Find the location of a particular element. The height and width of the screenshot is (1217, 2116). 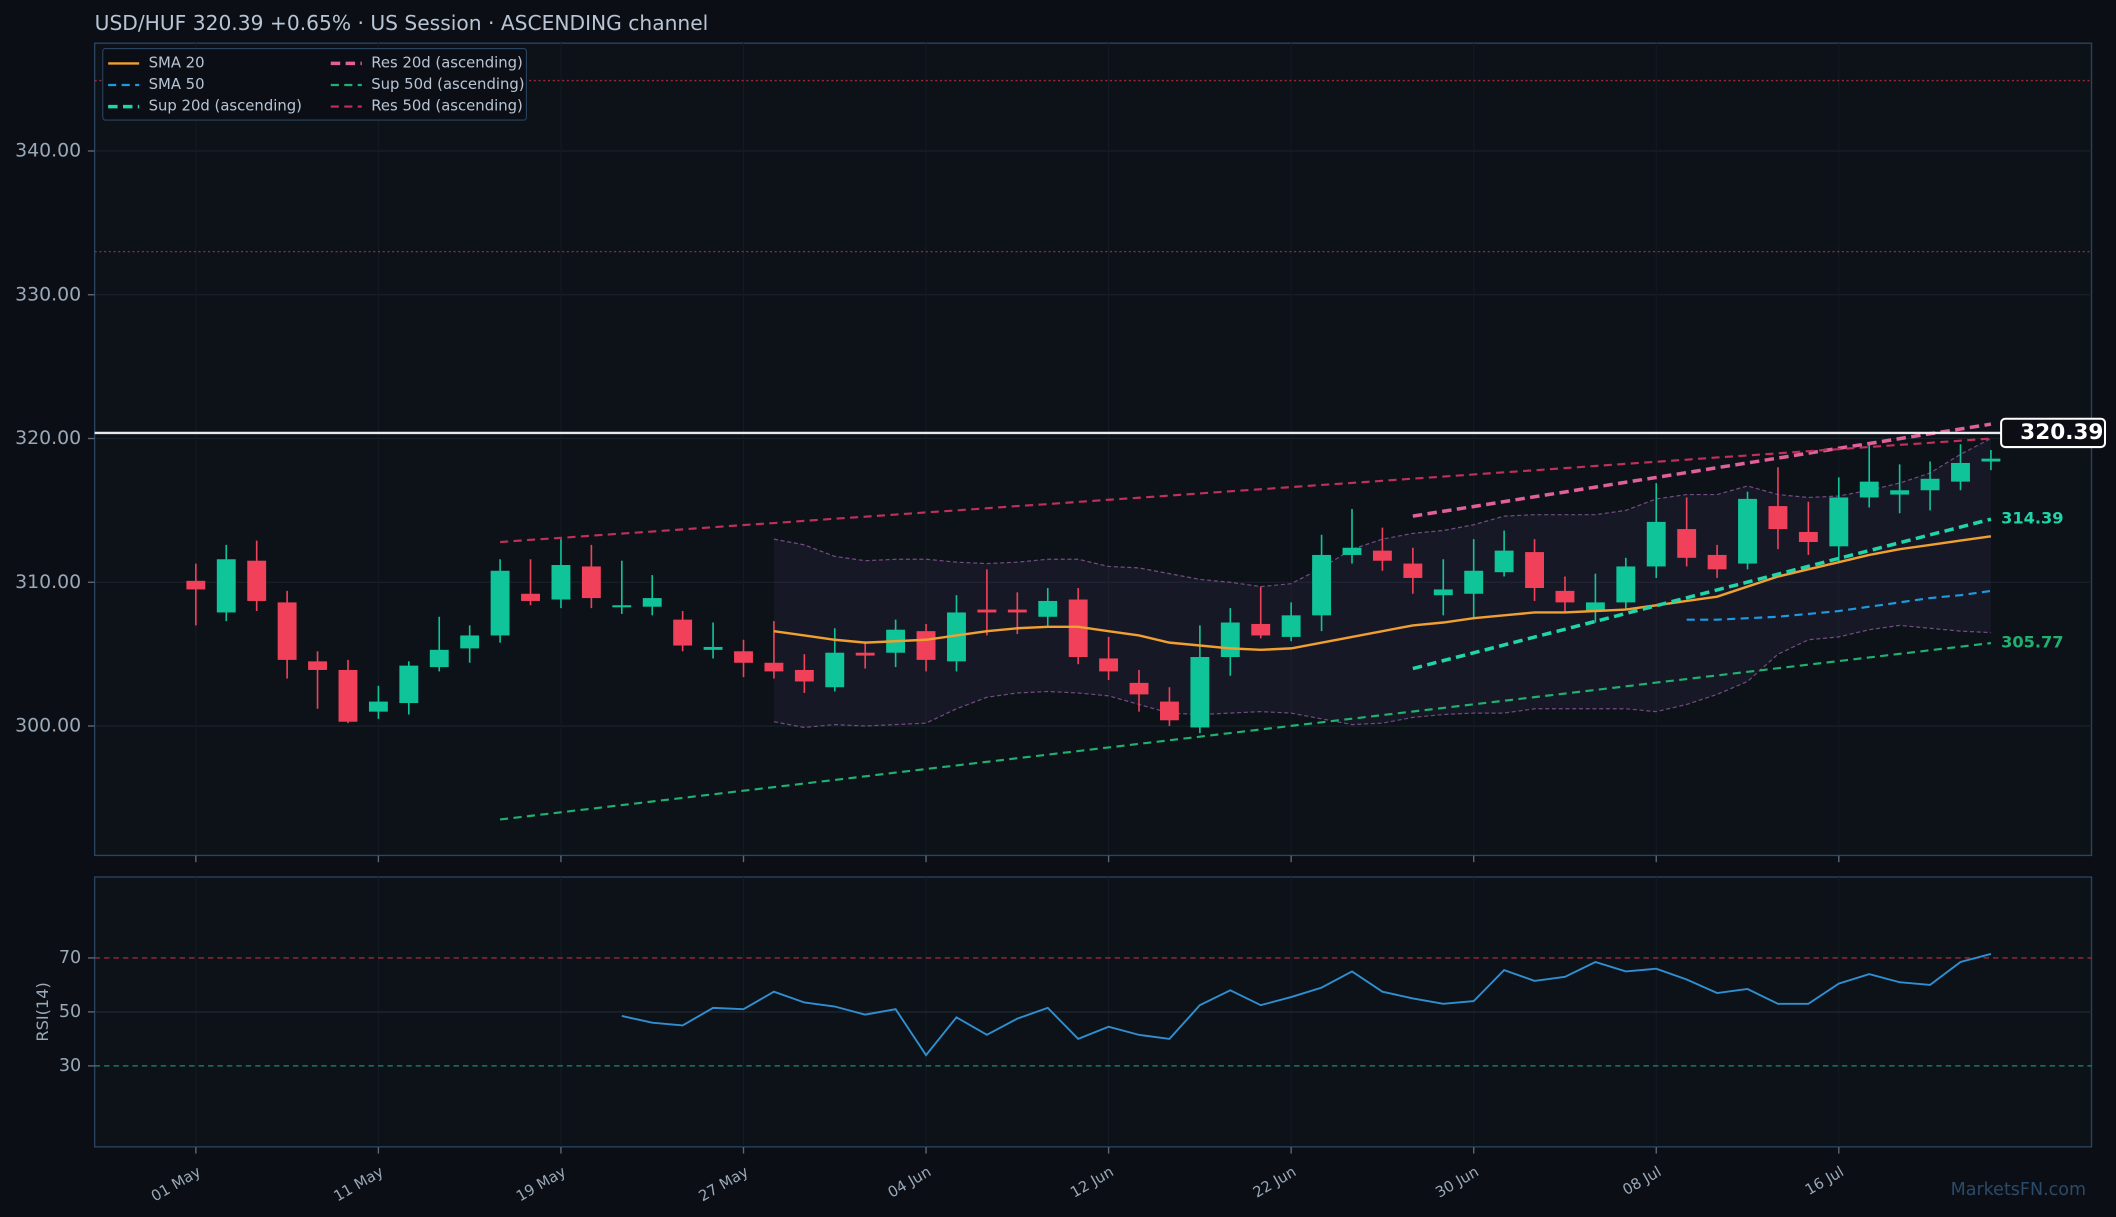

y-tick-label: 300.00 is located at coordinates (48, 726).